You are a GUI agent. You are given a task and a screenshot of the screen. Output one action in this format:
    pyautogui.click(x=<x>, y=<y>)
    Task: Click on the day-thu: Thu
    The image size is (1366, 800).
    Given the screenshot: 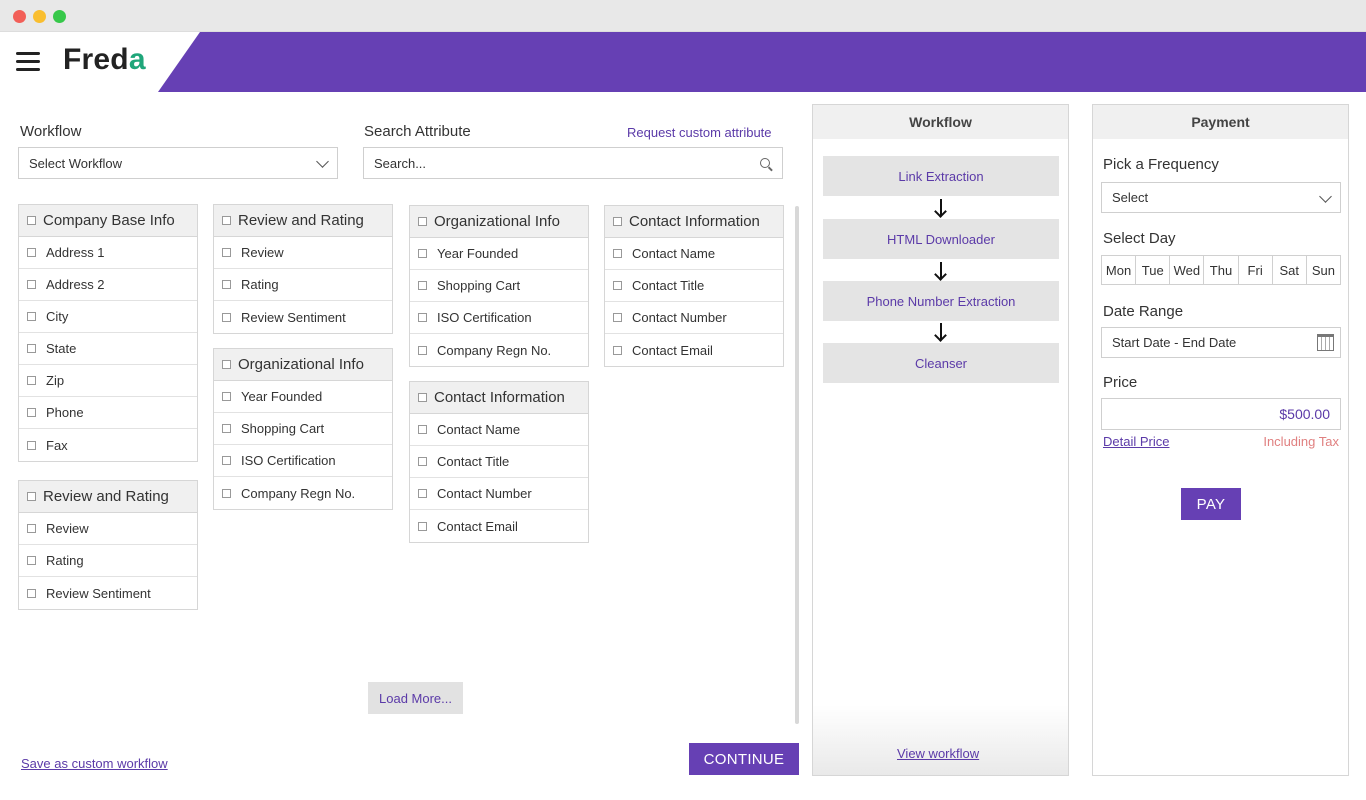 What is the action you would take?
    pyautogui.click(x=1221, y=270)
    